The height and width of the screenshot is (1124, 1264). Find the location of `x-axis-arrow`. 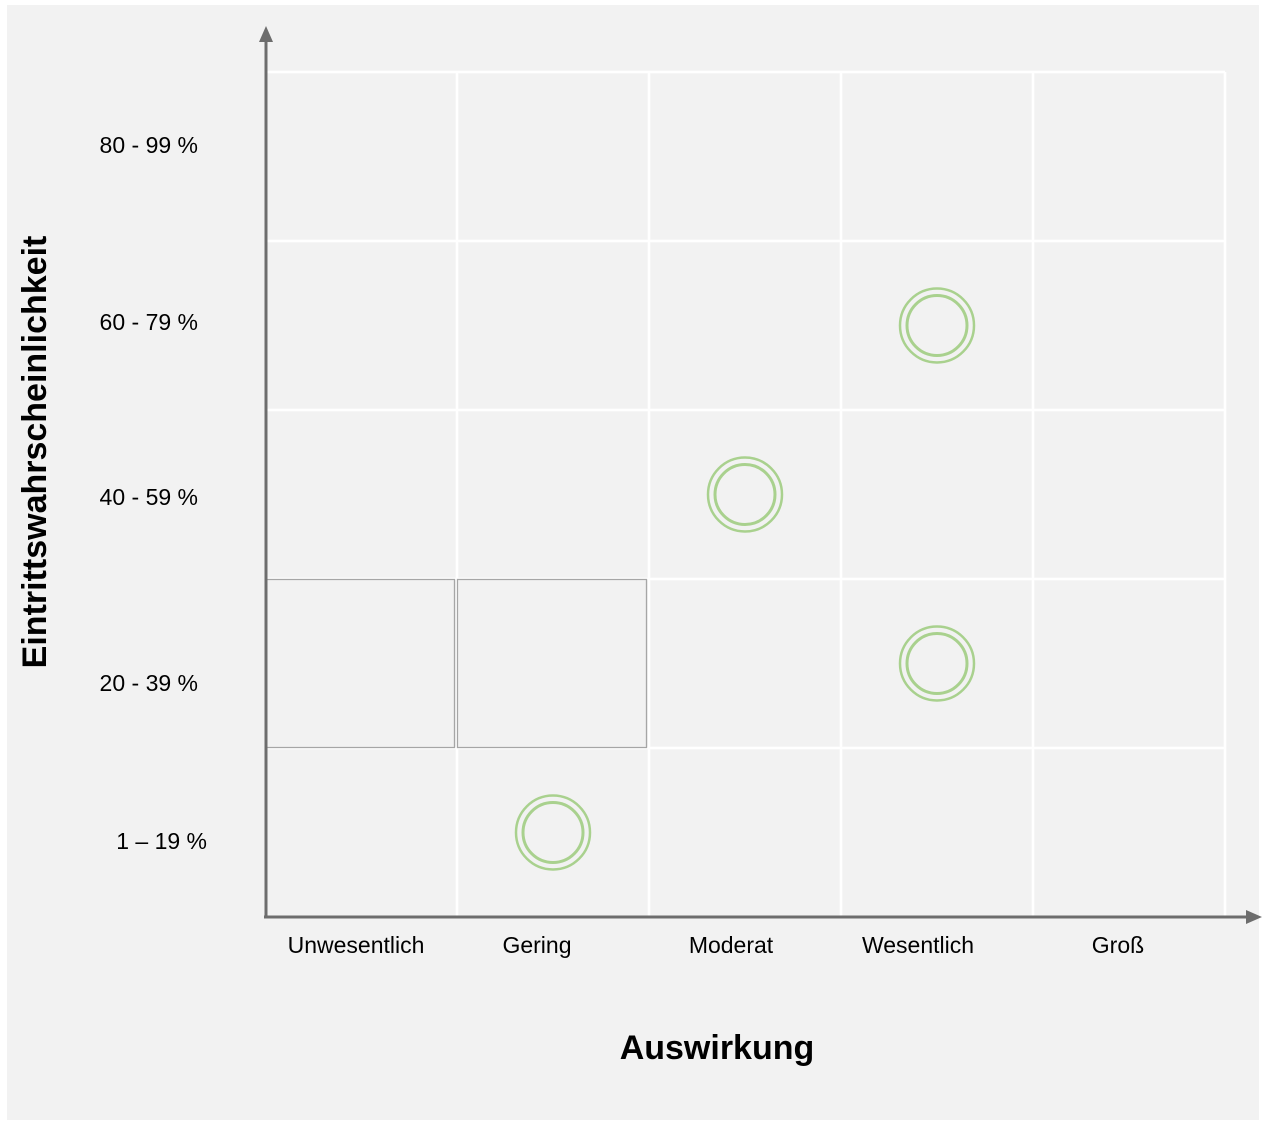

x-axis-arrow is located at coordinates (1254, 917).